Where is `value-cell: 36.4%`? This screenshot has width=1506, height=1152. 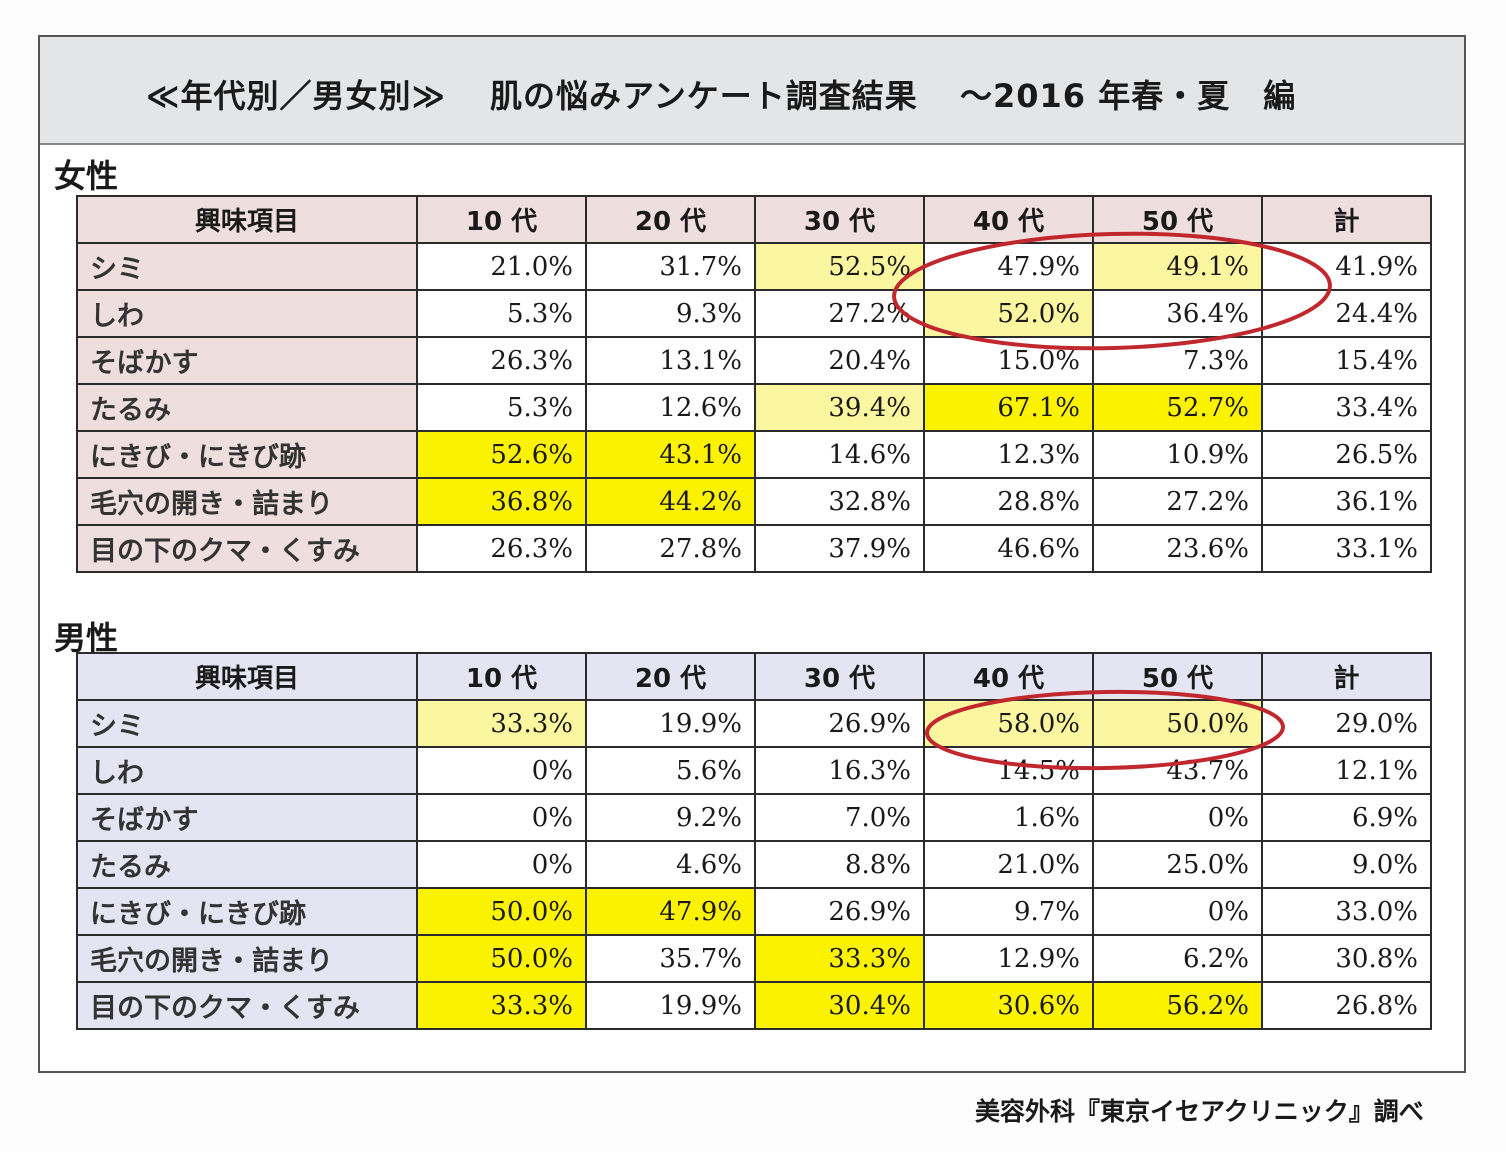 value-cell: 36.4% is located at coordinates (1177, 313).